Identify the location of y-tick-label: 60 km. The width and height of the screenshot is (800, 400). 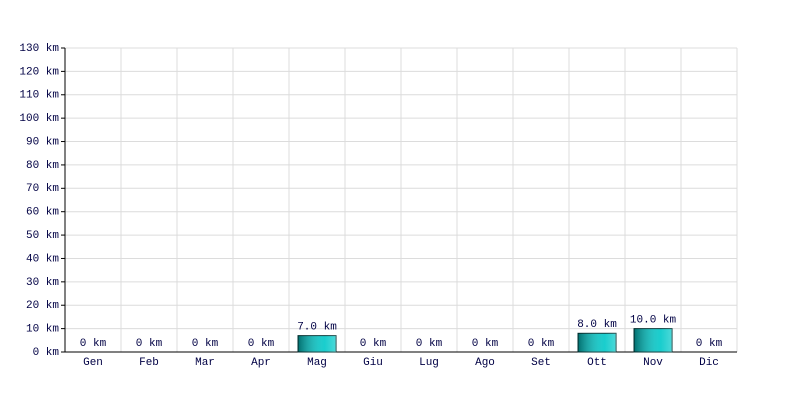
(42, 213).